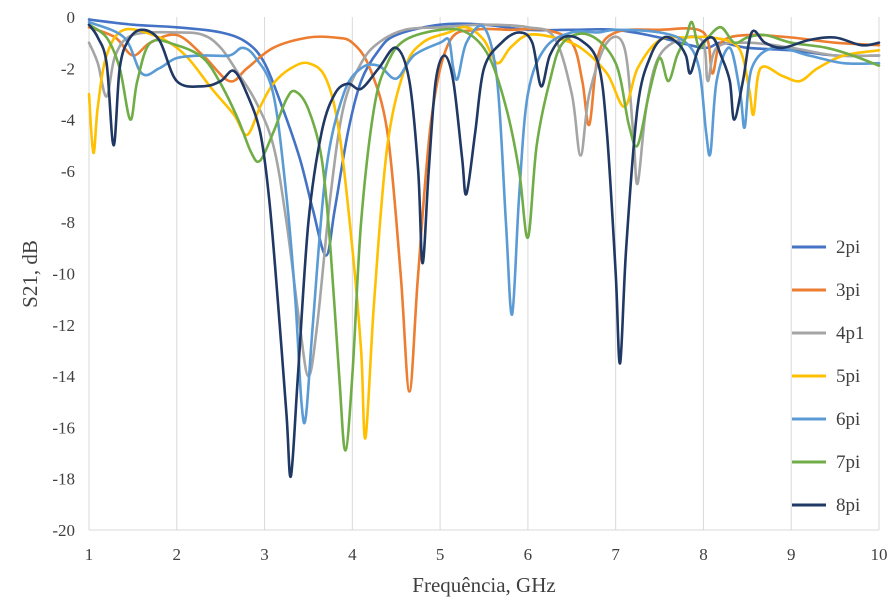 The width and height of the screenshot is (894, 602). Describe the element at coordinates (848, 290) in the screenshot. I see `legend-label-3pi: 3pi` at that location.